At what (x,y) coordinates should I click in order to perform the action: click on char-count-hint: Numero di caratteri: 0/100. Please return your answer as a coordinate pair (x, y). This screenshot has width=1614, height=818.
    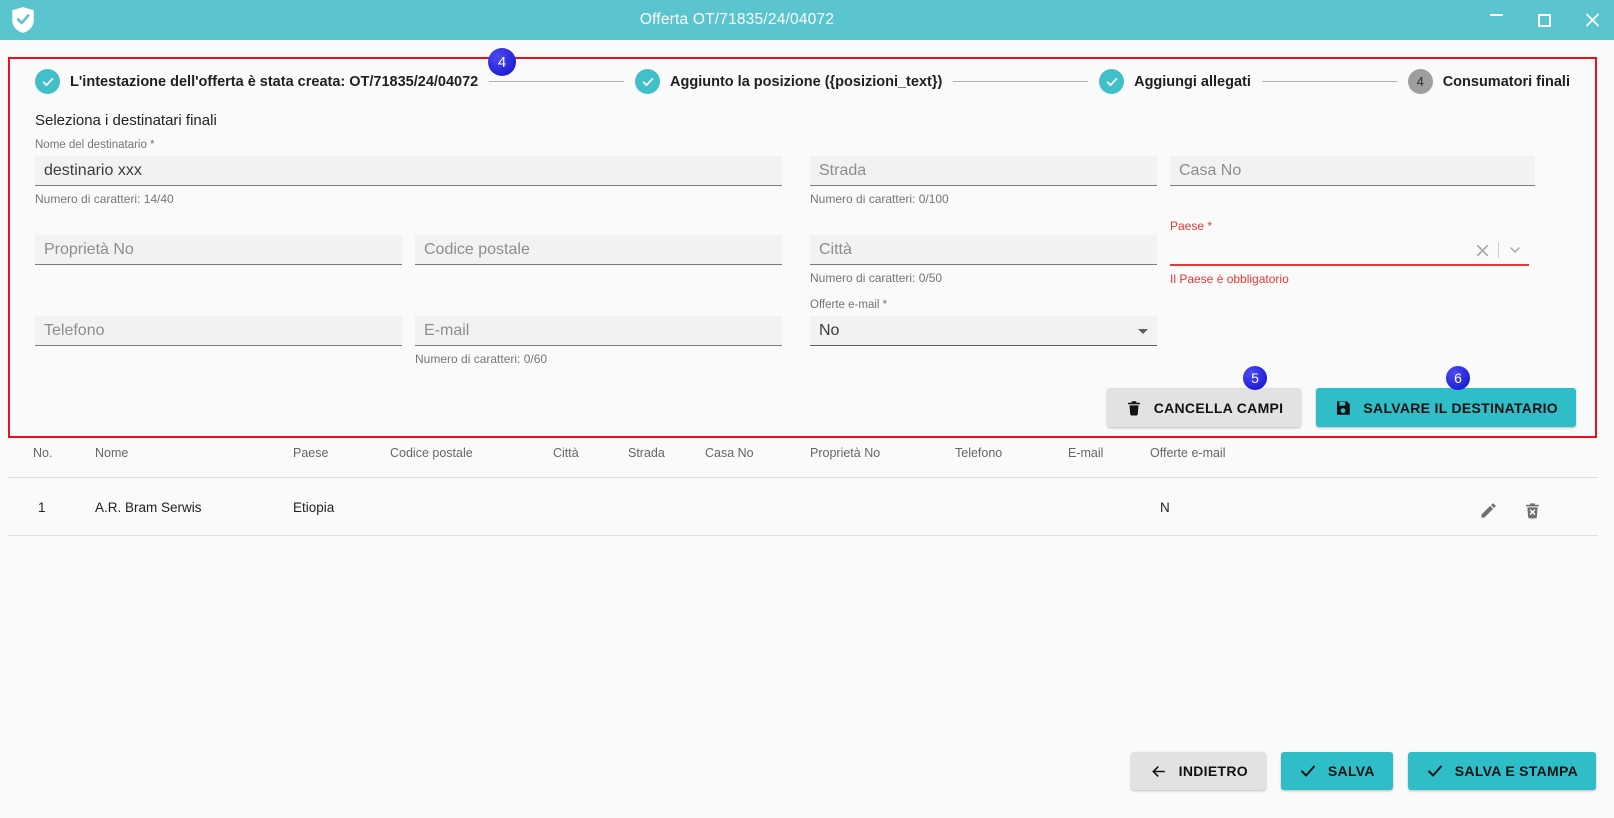
    Looking at the image, I should click on (879, 199).